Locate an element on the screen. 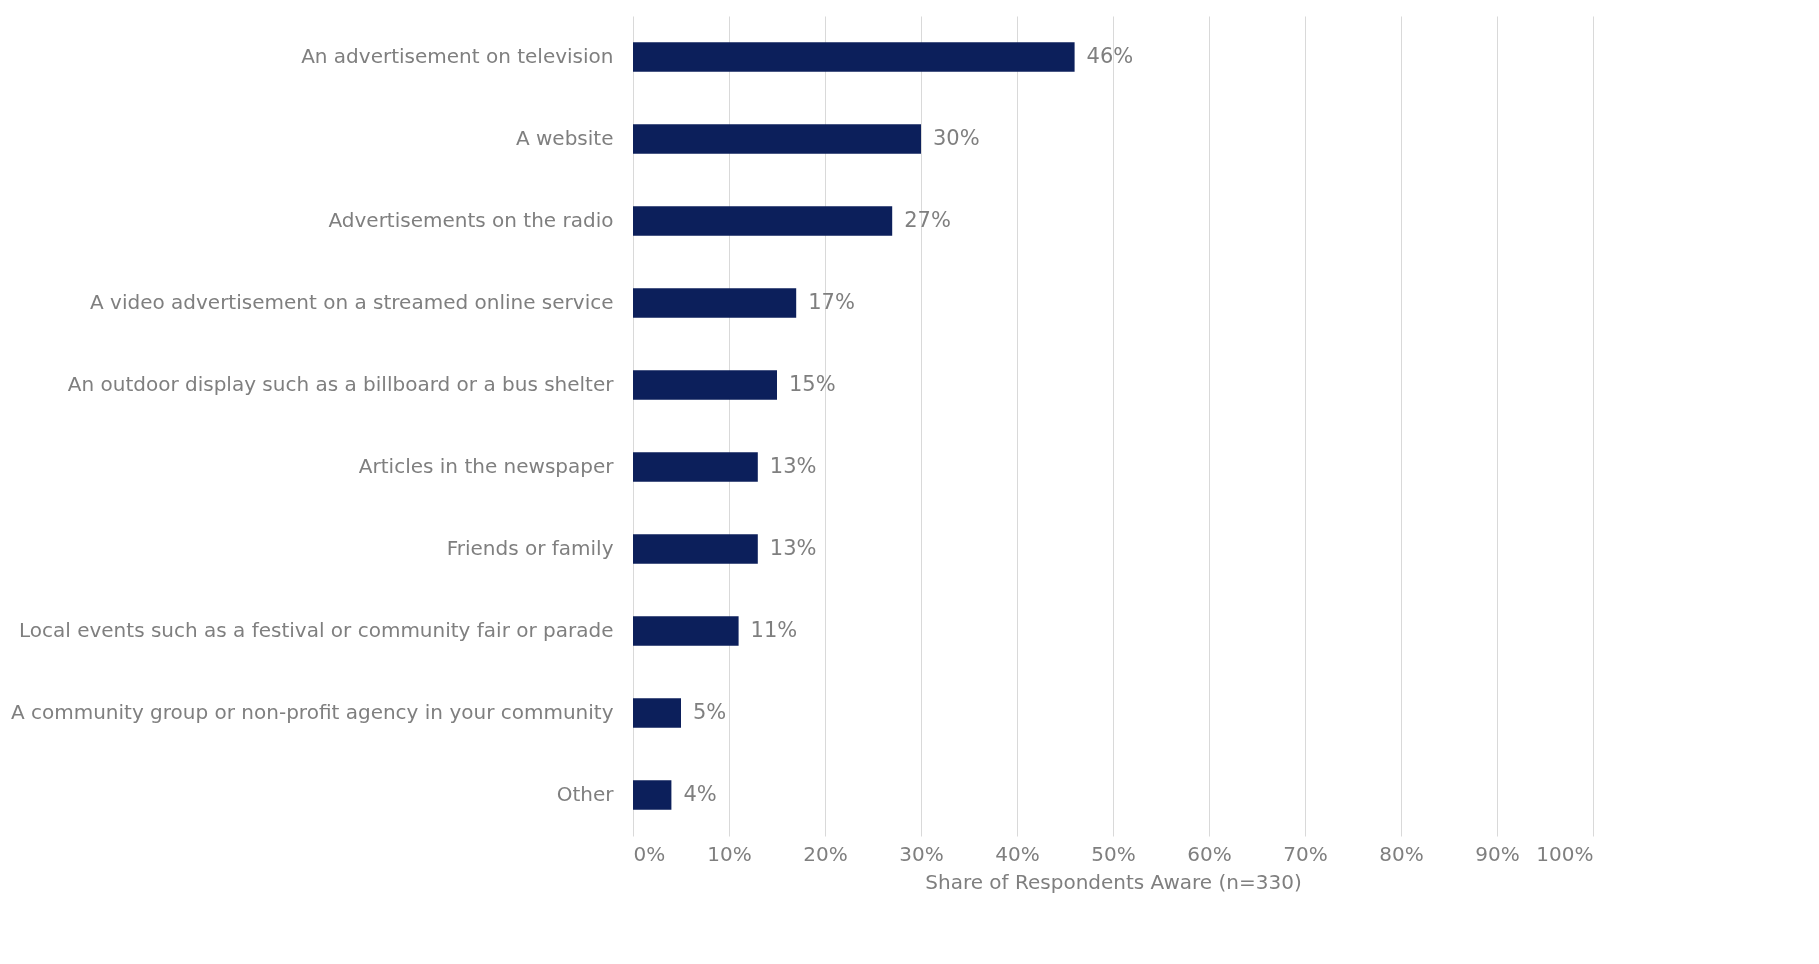 This screenshot has width=1819, height=964. data-label: 15% is located at coordinates (812, 384).